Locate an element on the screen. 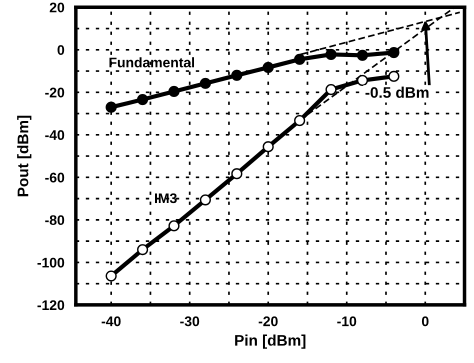  x-tick-label: -10 is located at coordinates (346, 321).